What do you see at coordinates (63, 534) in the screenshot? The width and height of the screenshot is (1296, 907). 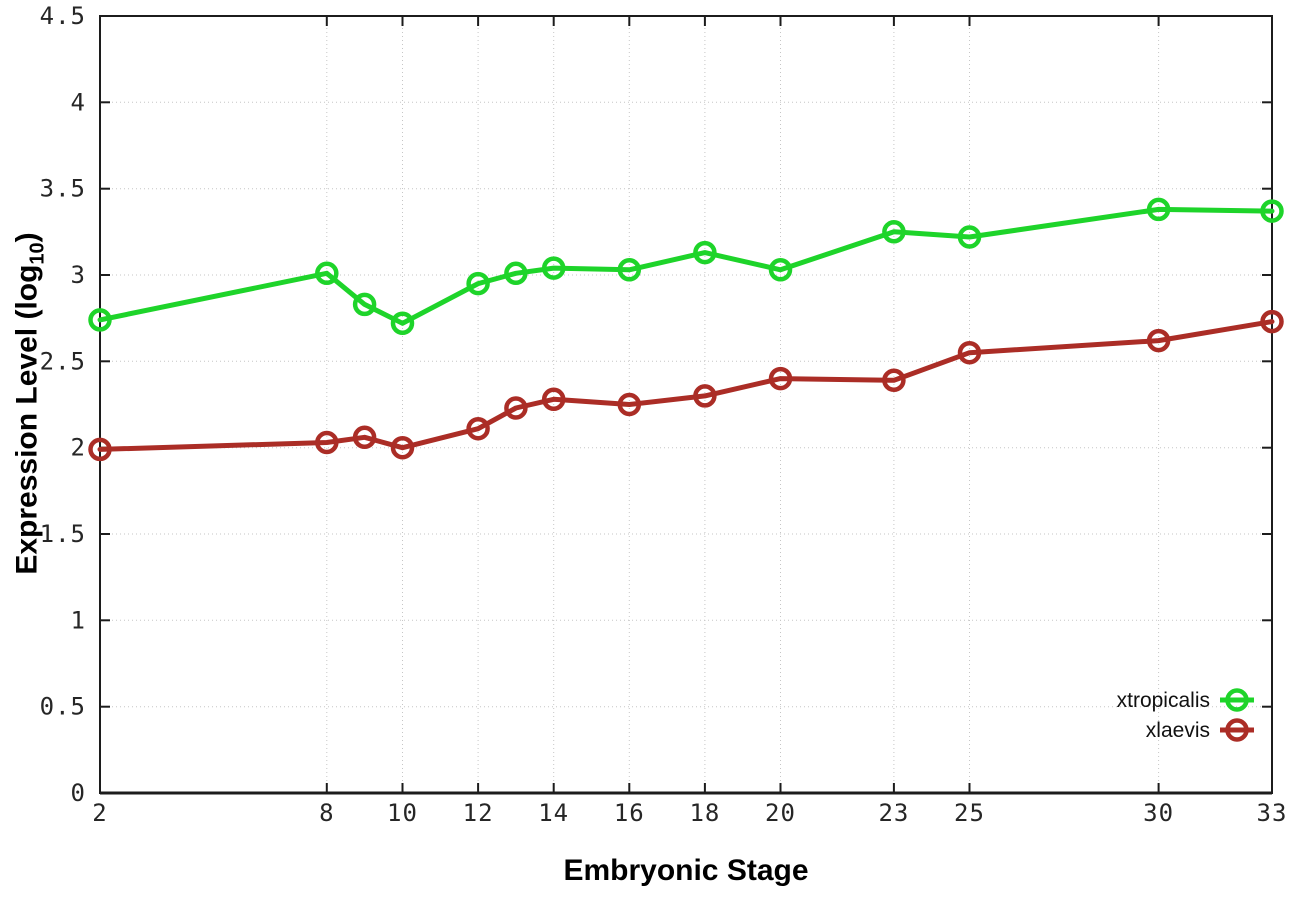 I see `y-tick-label: 1.5` at bounding box center [63, 534].